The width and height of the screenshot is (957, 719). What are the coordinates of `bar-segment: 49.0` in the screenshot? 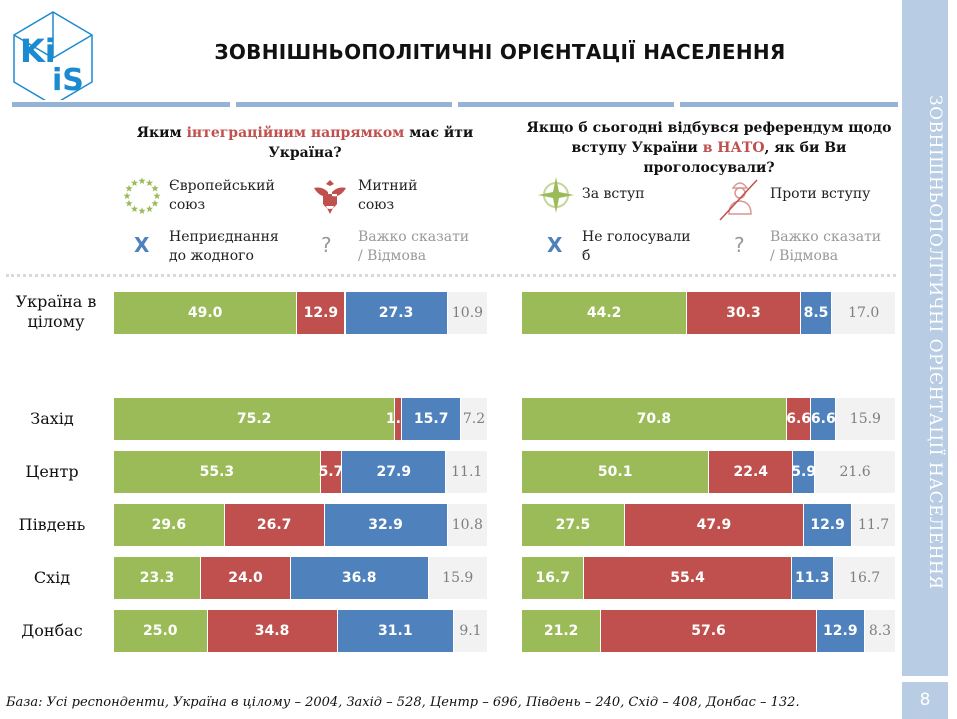 It's located at (206, 313).